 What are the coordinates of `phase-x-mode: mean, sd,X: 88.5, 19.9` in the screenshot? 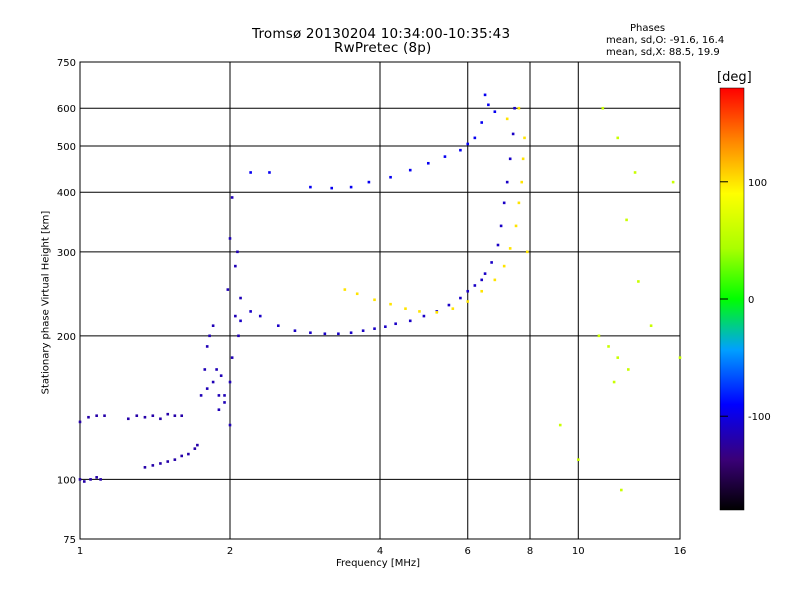 It's located at (663, 52).